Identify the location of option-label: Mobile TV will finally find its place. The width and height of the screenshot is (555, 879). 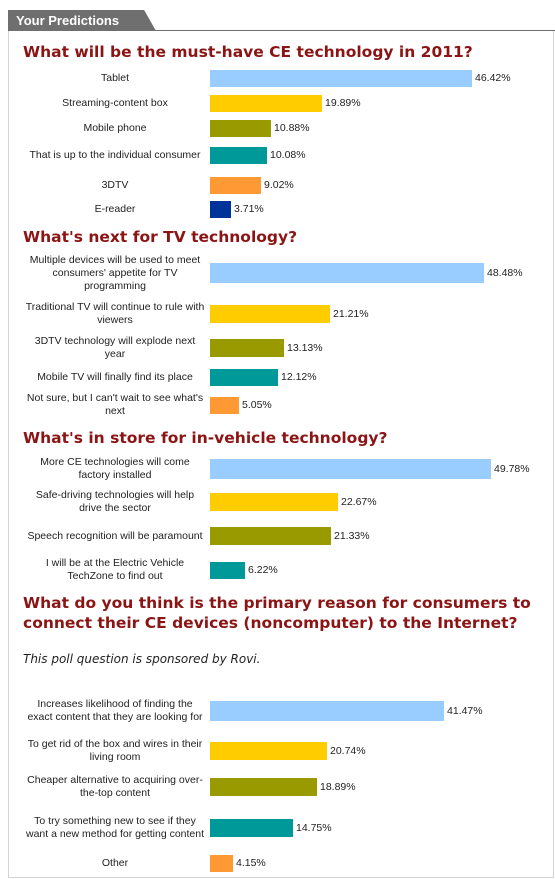
(115, 377).